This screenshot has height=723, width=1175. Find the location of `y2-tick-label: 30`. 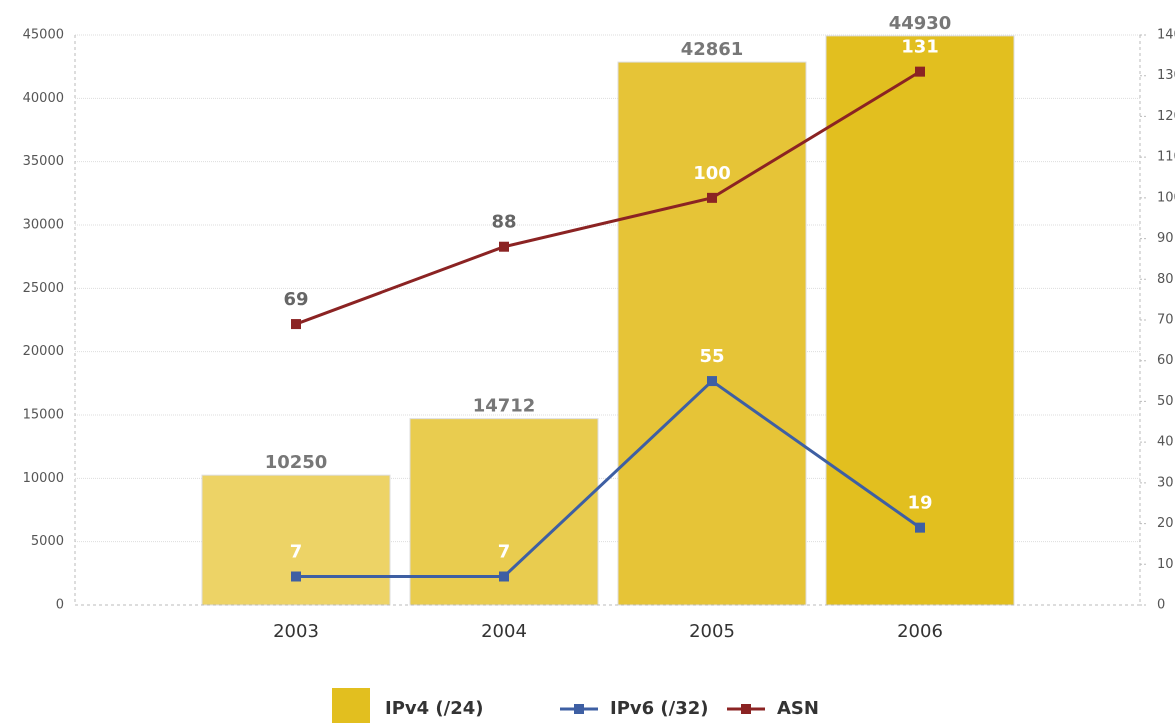

y2-tick-label: 30 is located at coordinates (1165, 482).